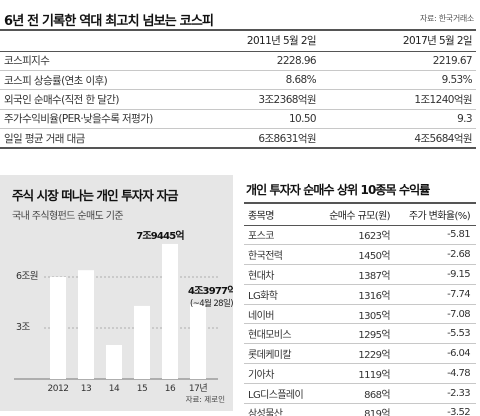  Describe the element at coordinates (284, 354) in the screenshot. I see `stock-name: 롯데케미칼` at that location.